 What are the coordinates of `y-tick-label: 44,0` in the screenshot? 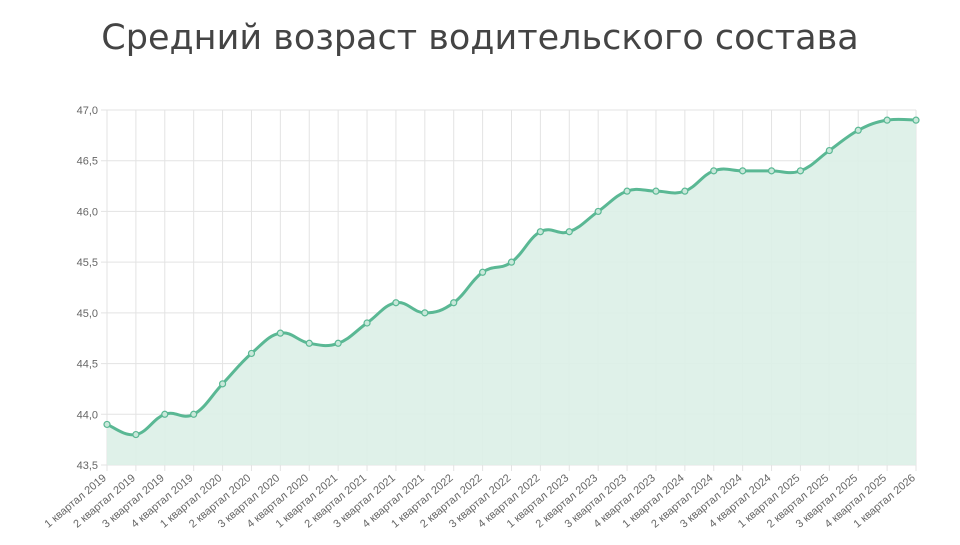 It's located at (87, 415).